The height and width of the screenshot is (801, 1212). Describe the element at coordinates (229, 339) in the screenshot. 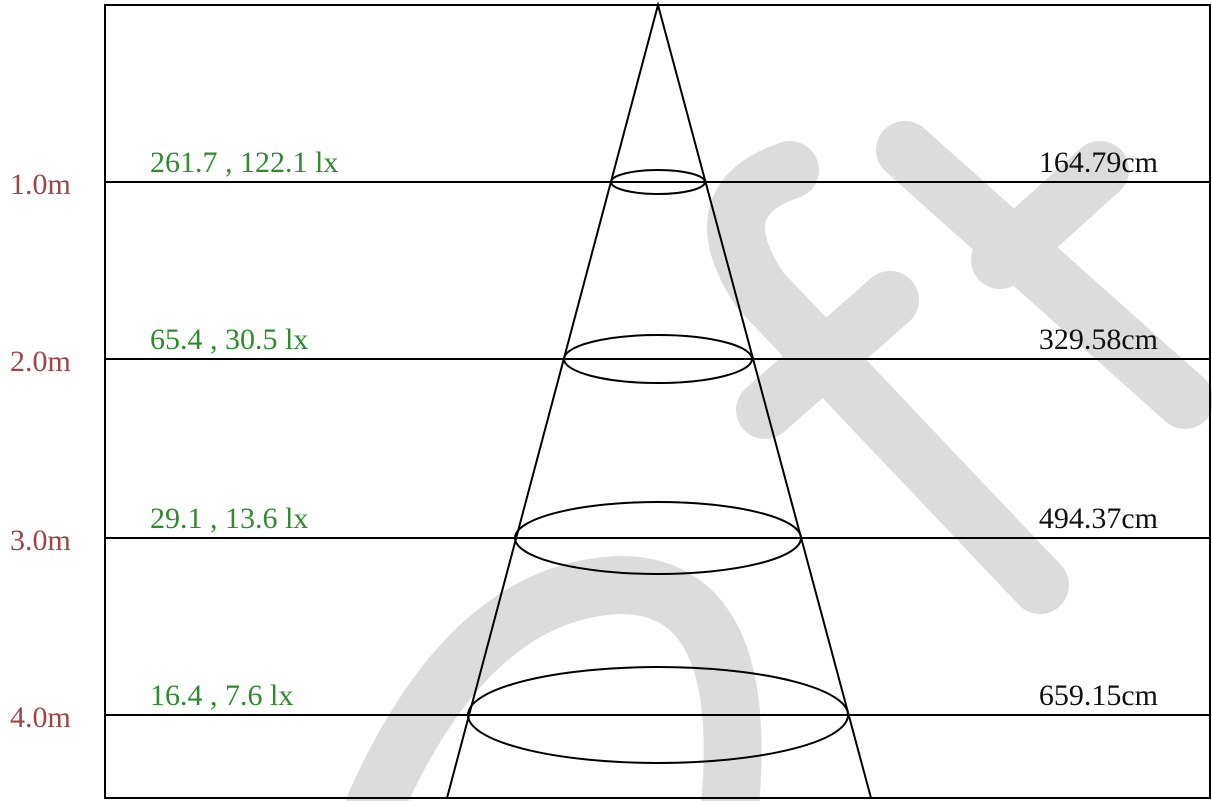

I see `illuminance-label: 65.4 , 30.5 lx` at that location.